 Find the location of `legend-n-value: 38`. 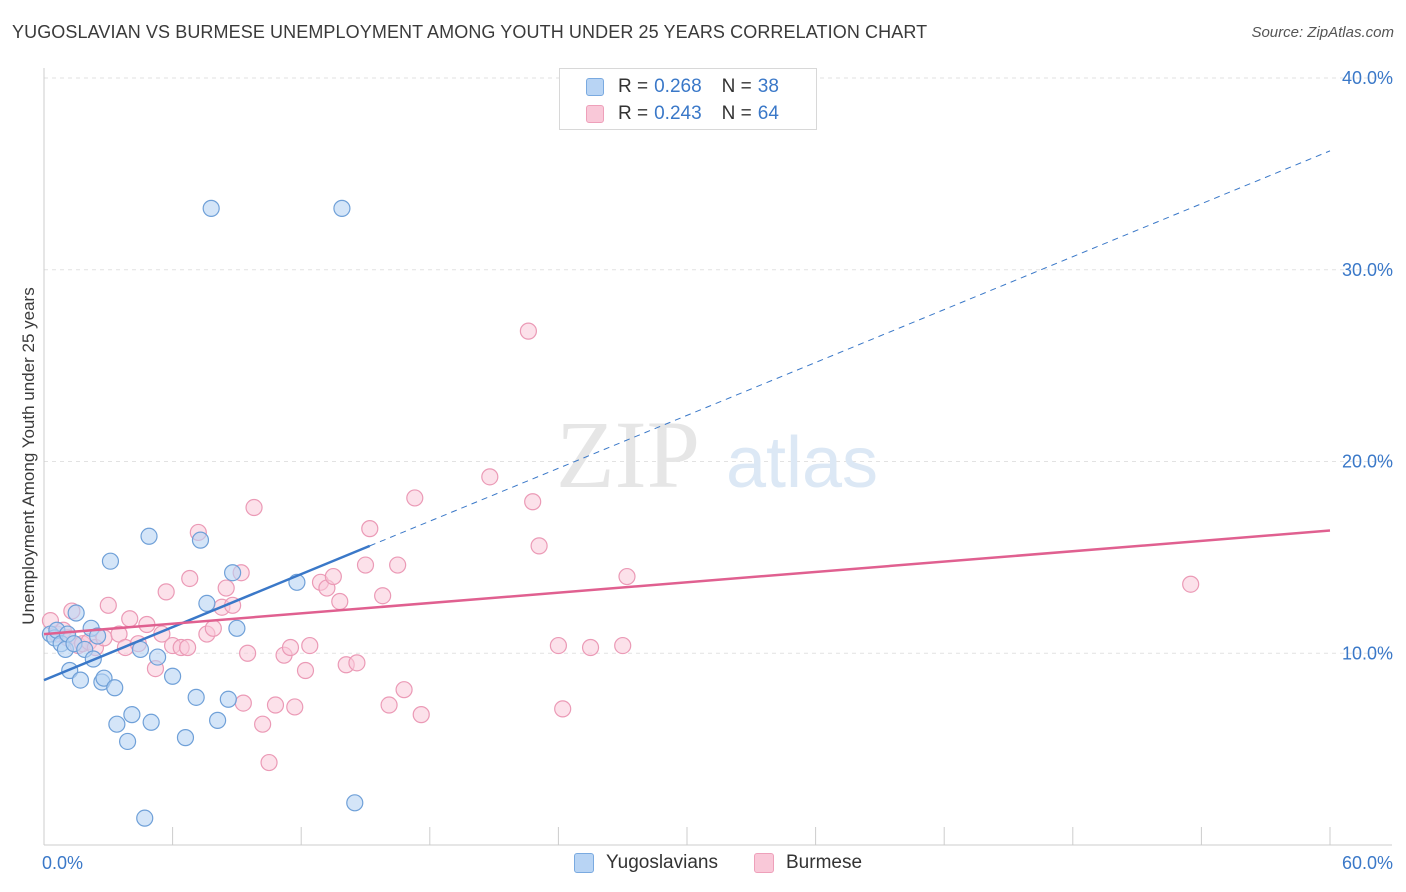

legend-n-value: 38 is located at coordinates (768, 86).